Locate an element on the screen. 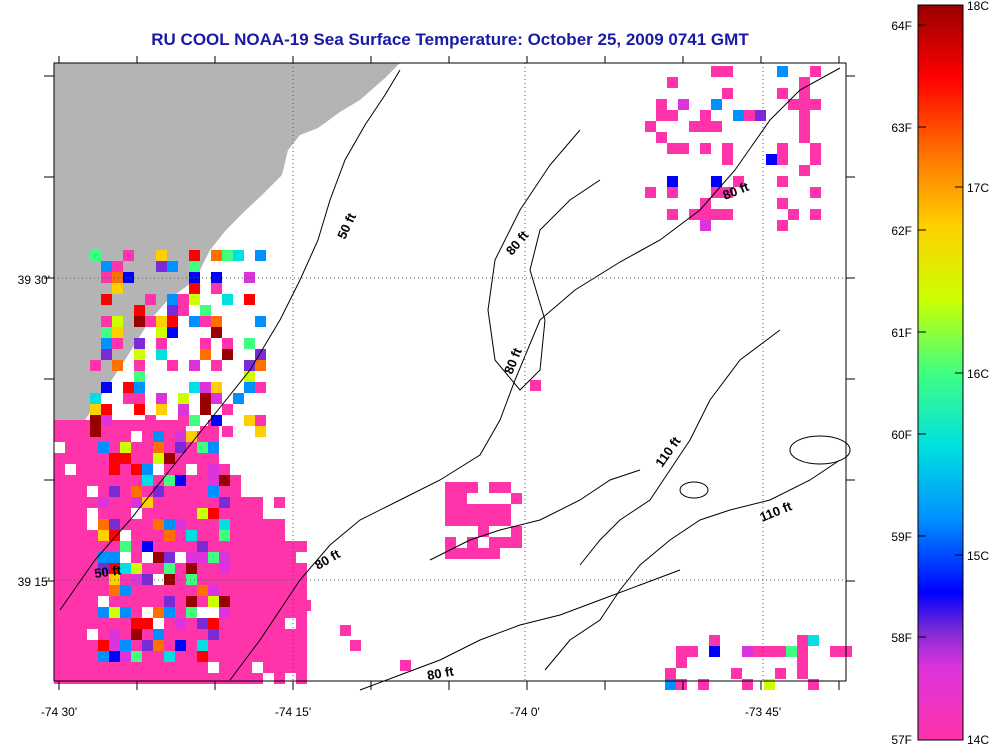 Image resolution: width=1000 pixels, height=754 pixels. colorbar-c-label: 15C is located at coordinates (978, 556).